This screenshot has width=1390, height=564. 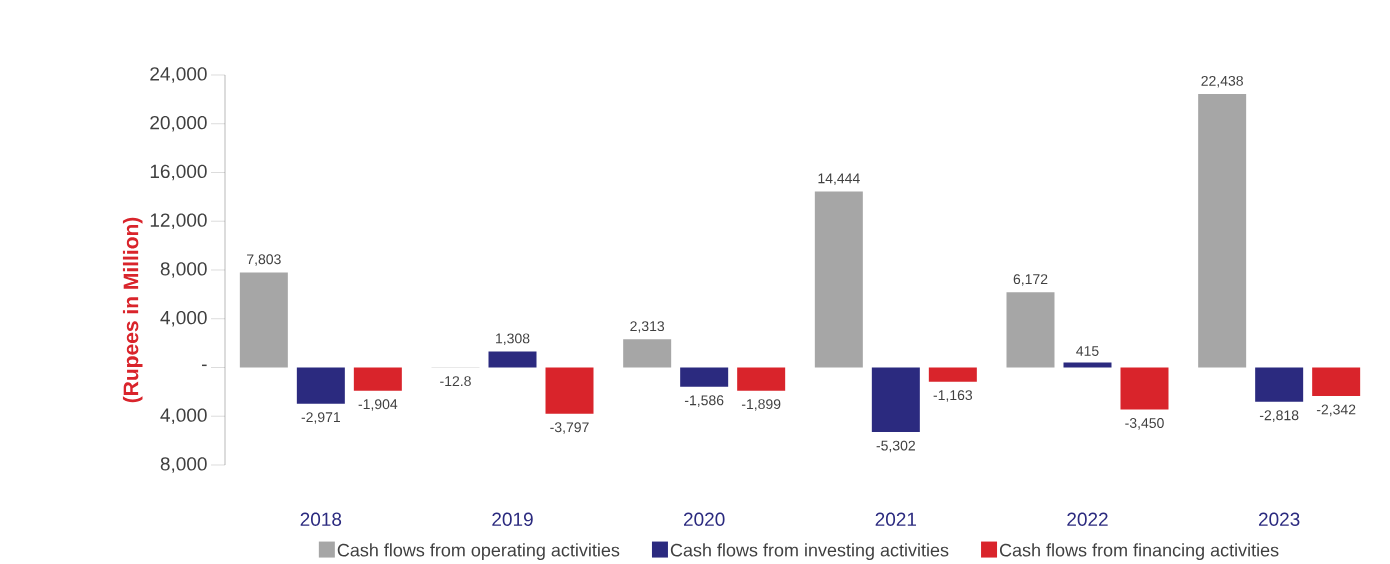 I want to click on data-label: 22,438, so click(x=1222, y=81).